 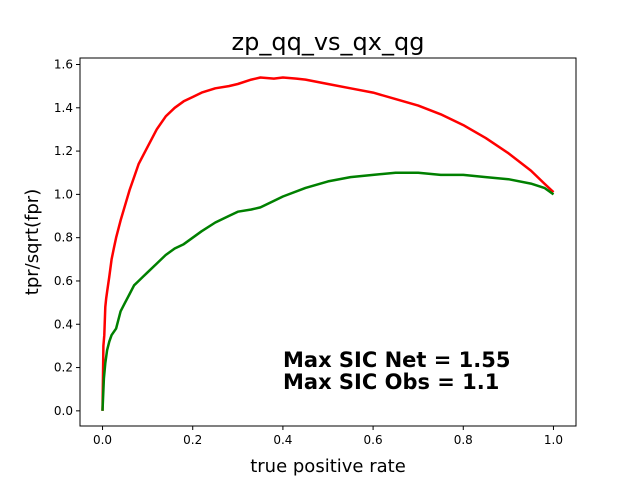 I want to click on annotation-max-sic-net: Max SIC Net = 1.55, so click(x=396, y=360).